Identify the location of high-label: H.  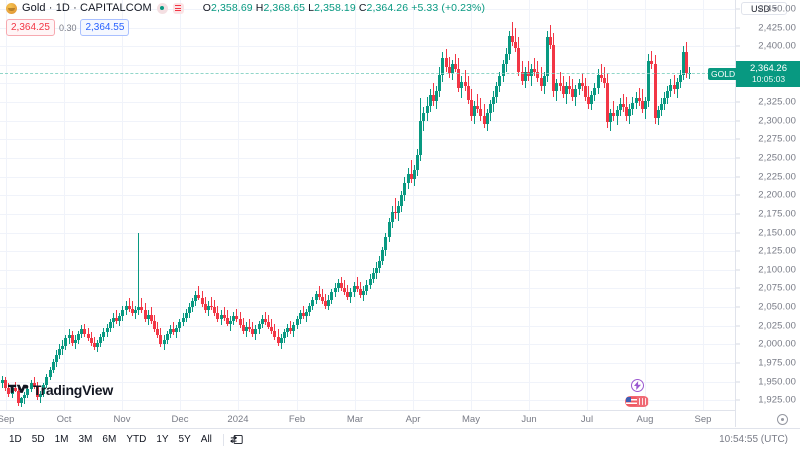
(259, 8).